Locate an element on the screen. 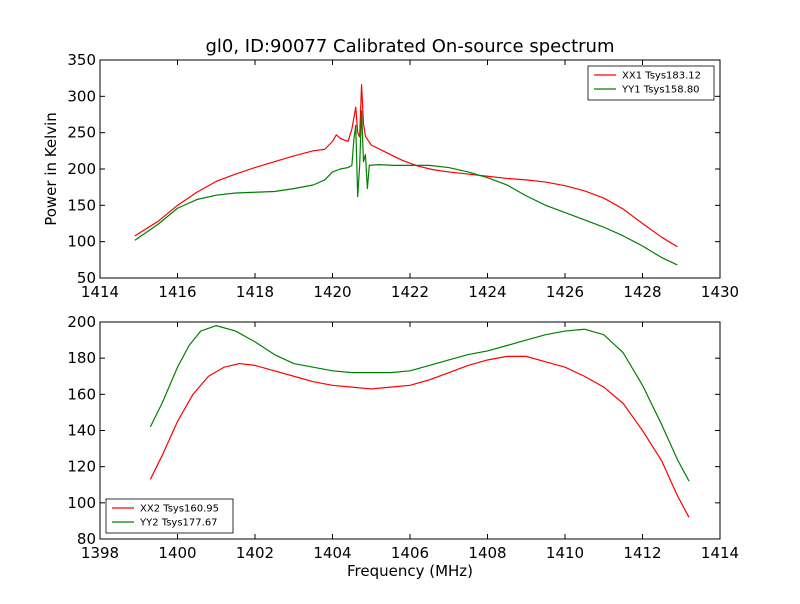 This screenshot has height=604, width=800. legend-label: YY2 Tsys177.67 is located at coordinates (178, 523).